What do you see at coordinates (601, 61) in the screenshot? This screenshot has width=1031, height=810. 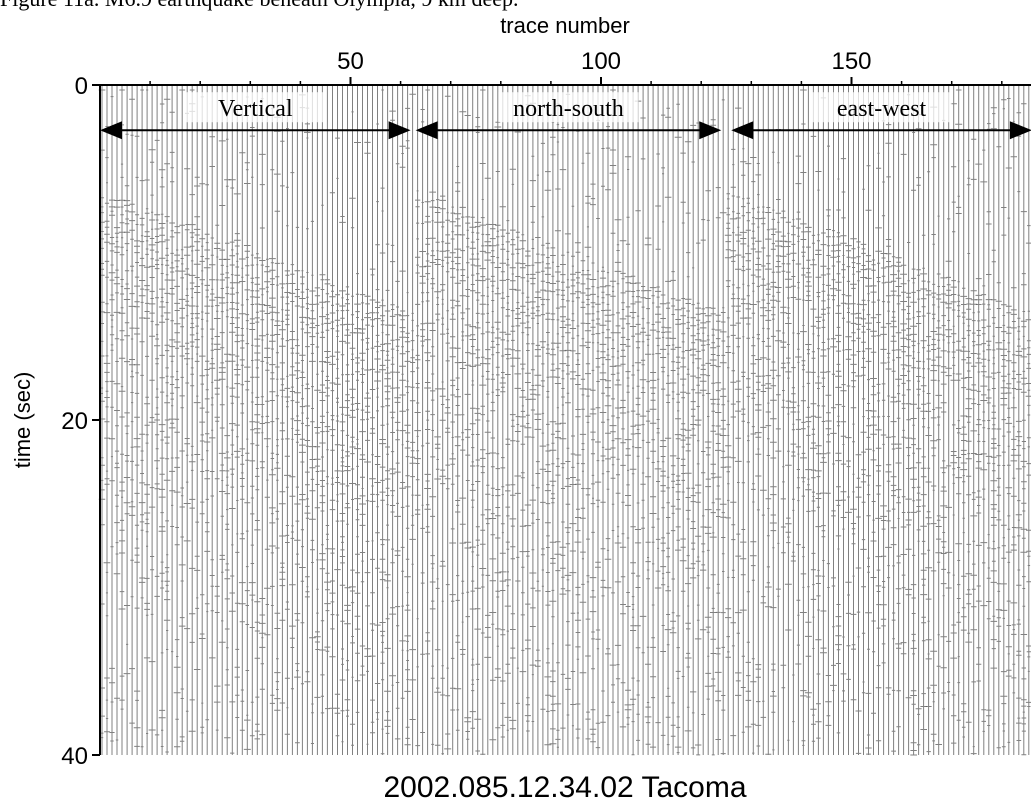 I see `x-tick-label: 100` at bounding box center [601, 61].